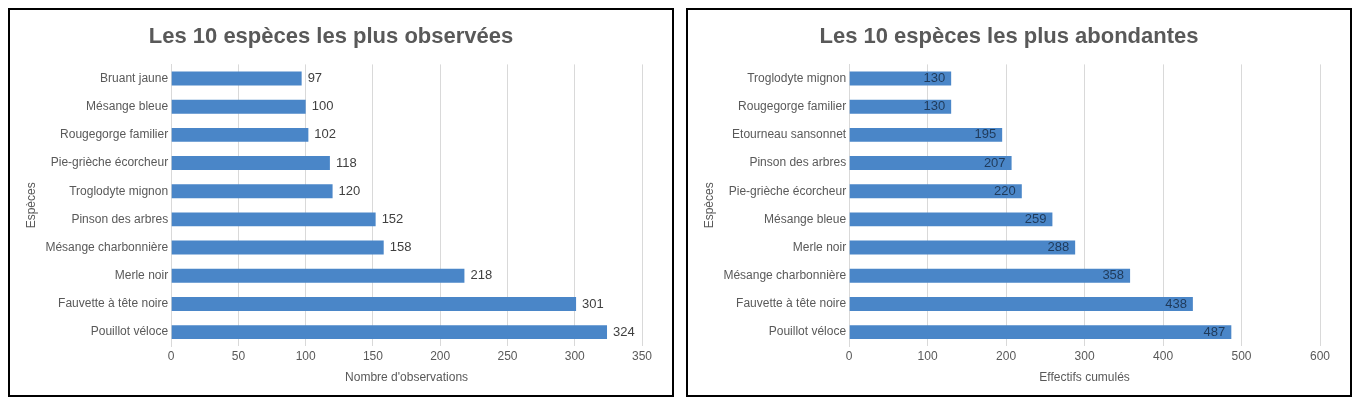 This screenshot has width=1362, height=409. I want to click on data-label: 102, so click(325, 134).